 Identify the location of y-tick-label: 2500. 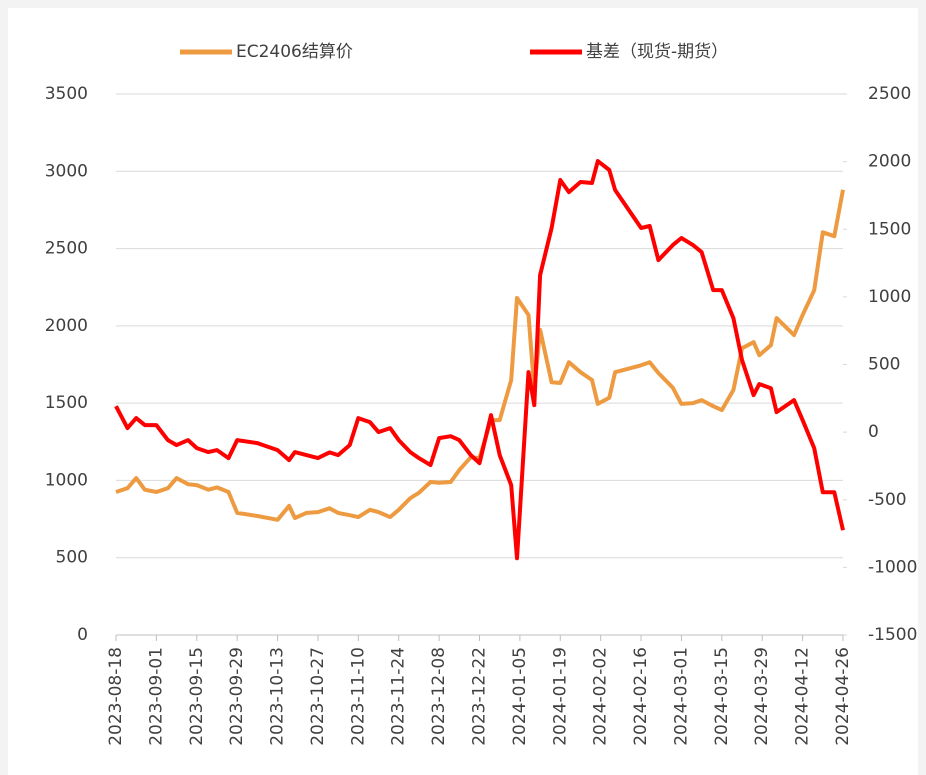
(66, 249).